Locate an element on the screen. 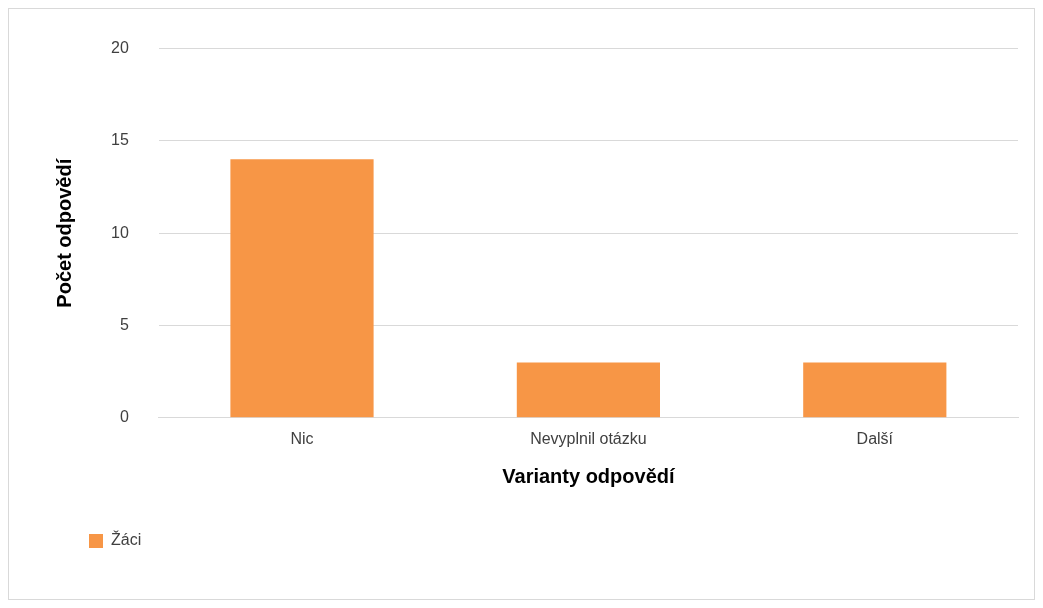 The width and height of the screenshot is (1043, 608). y-tick-label: 0 is located at coordinates (124, 417).